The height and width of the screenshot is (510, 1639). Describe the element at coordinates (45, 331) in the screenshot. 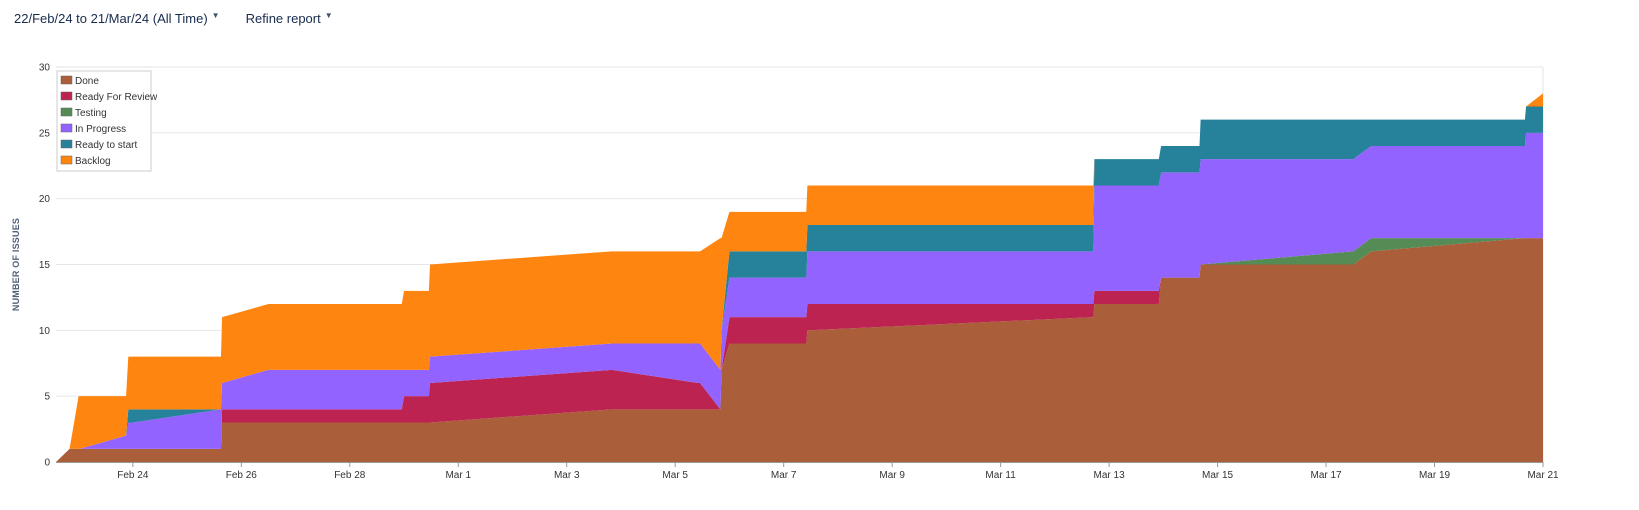

I see `y-tick-label: 10` at that location.